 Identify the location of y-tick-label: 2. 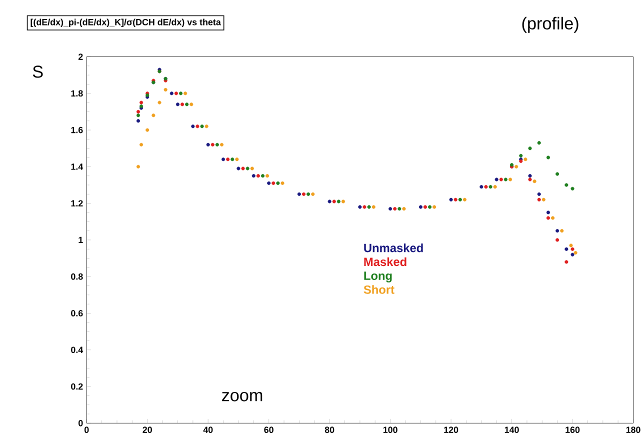
(80, 57).